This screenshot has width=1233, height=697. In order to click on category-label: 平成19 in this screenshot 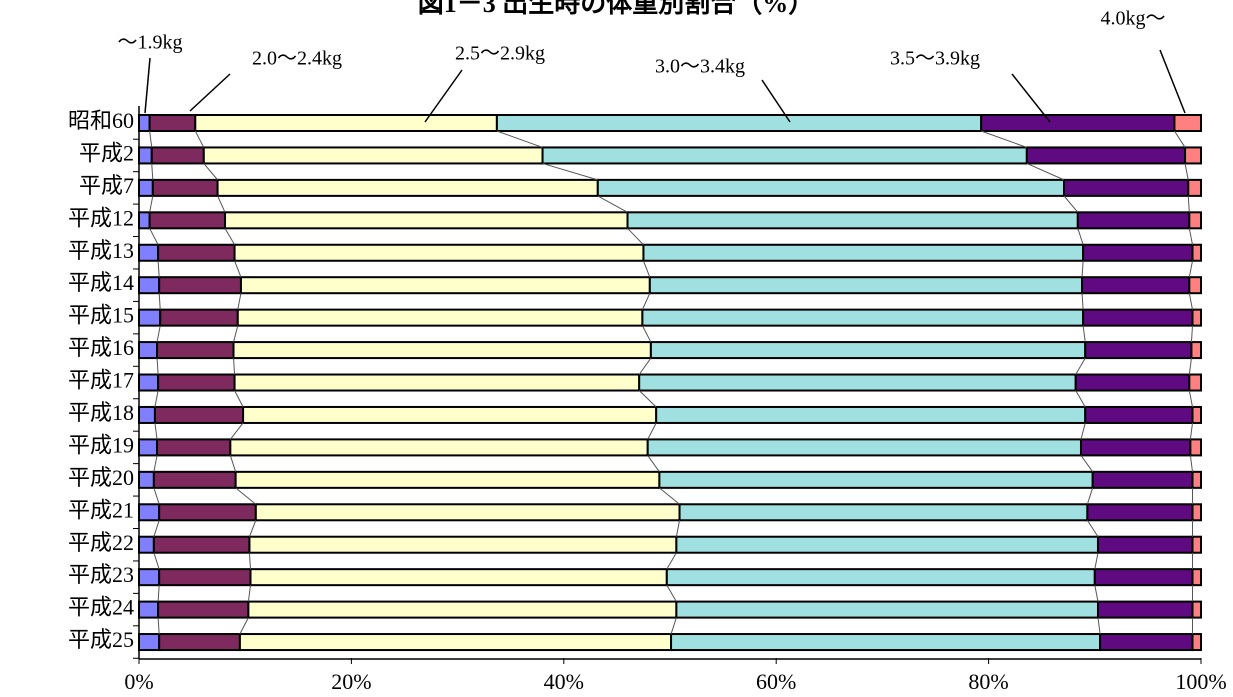, I will do `click(101, 444)`.